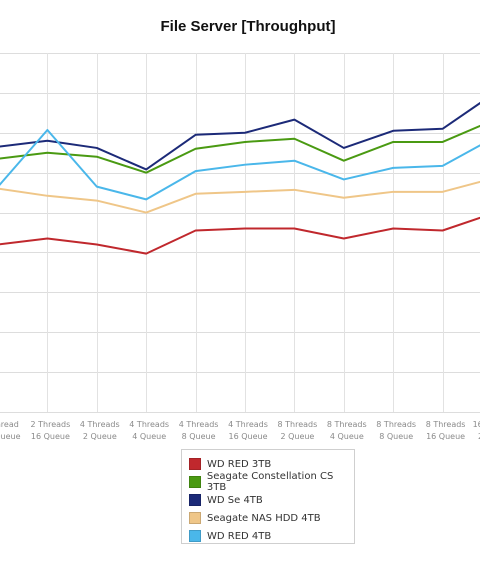 The width and height of the screenshot is (480, 569). I want to click on x-tick-label: 16 Threads 2 Queue, so click(476, 430).